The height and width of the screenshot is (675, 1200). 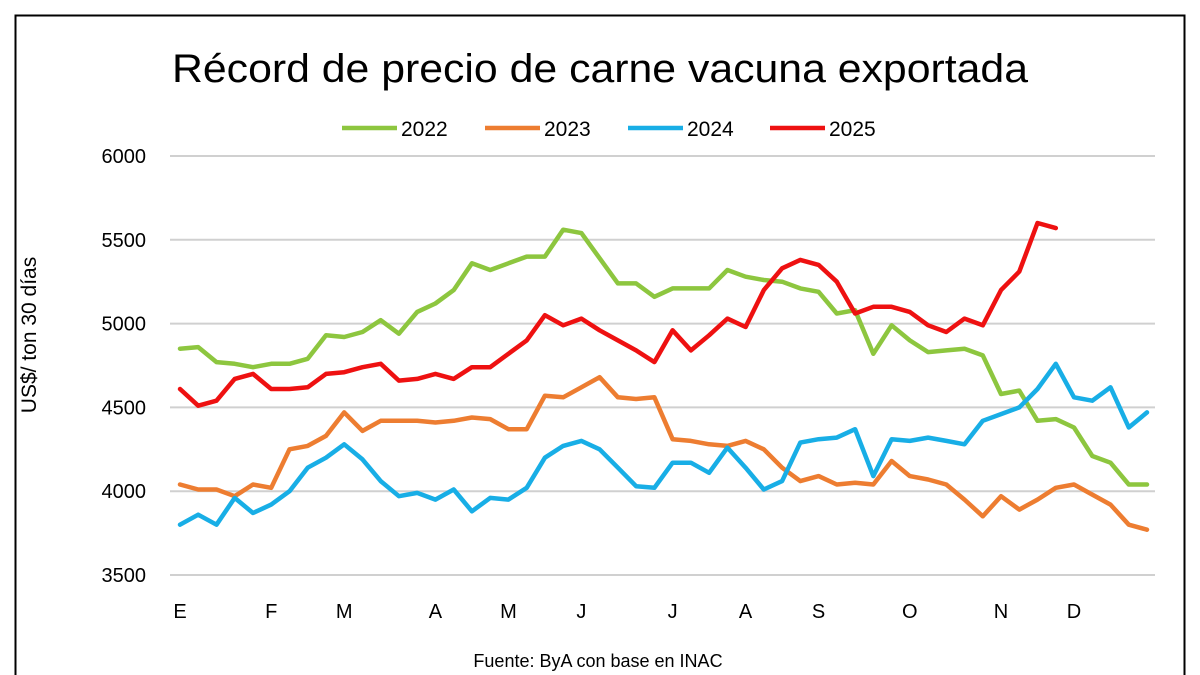 I want to click on y-tick-label: 4500, so click(x=124, y=408).